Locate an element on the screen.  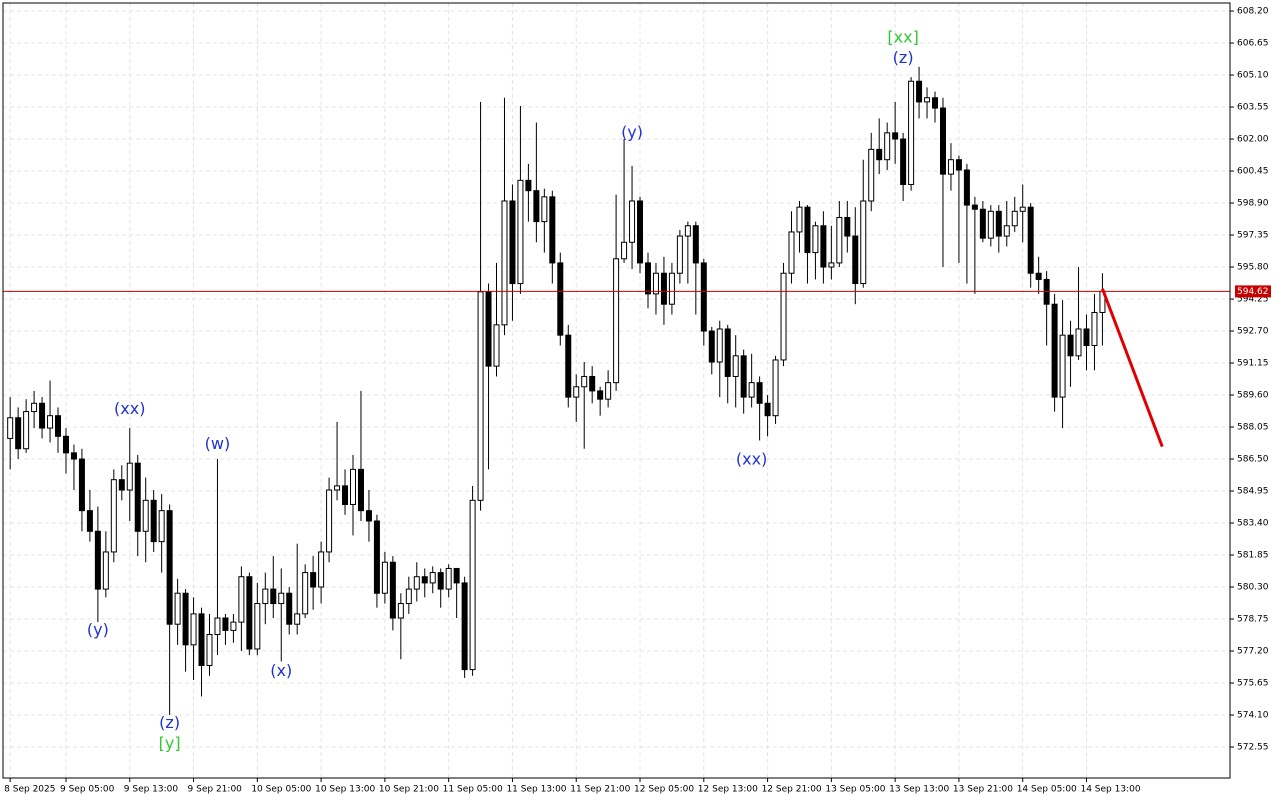
x-tick-label: 9 Sep 21:00 is located at coordinates (215, 790).